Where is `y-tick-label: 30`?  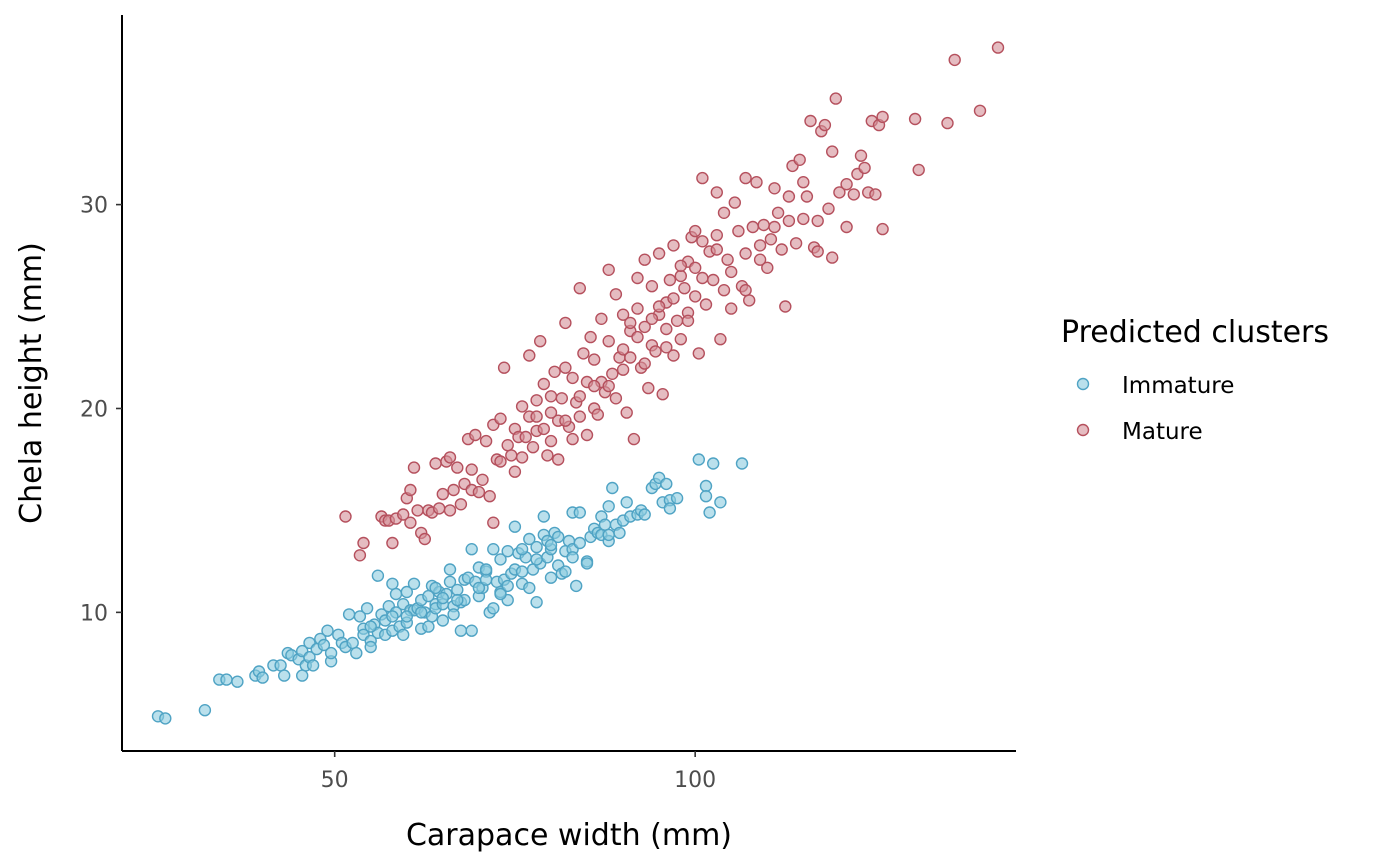 y-tick-label: 30 is located at coordinates (94, 206).